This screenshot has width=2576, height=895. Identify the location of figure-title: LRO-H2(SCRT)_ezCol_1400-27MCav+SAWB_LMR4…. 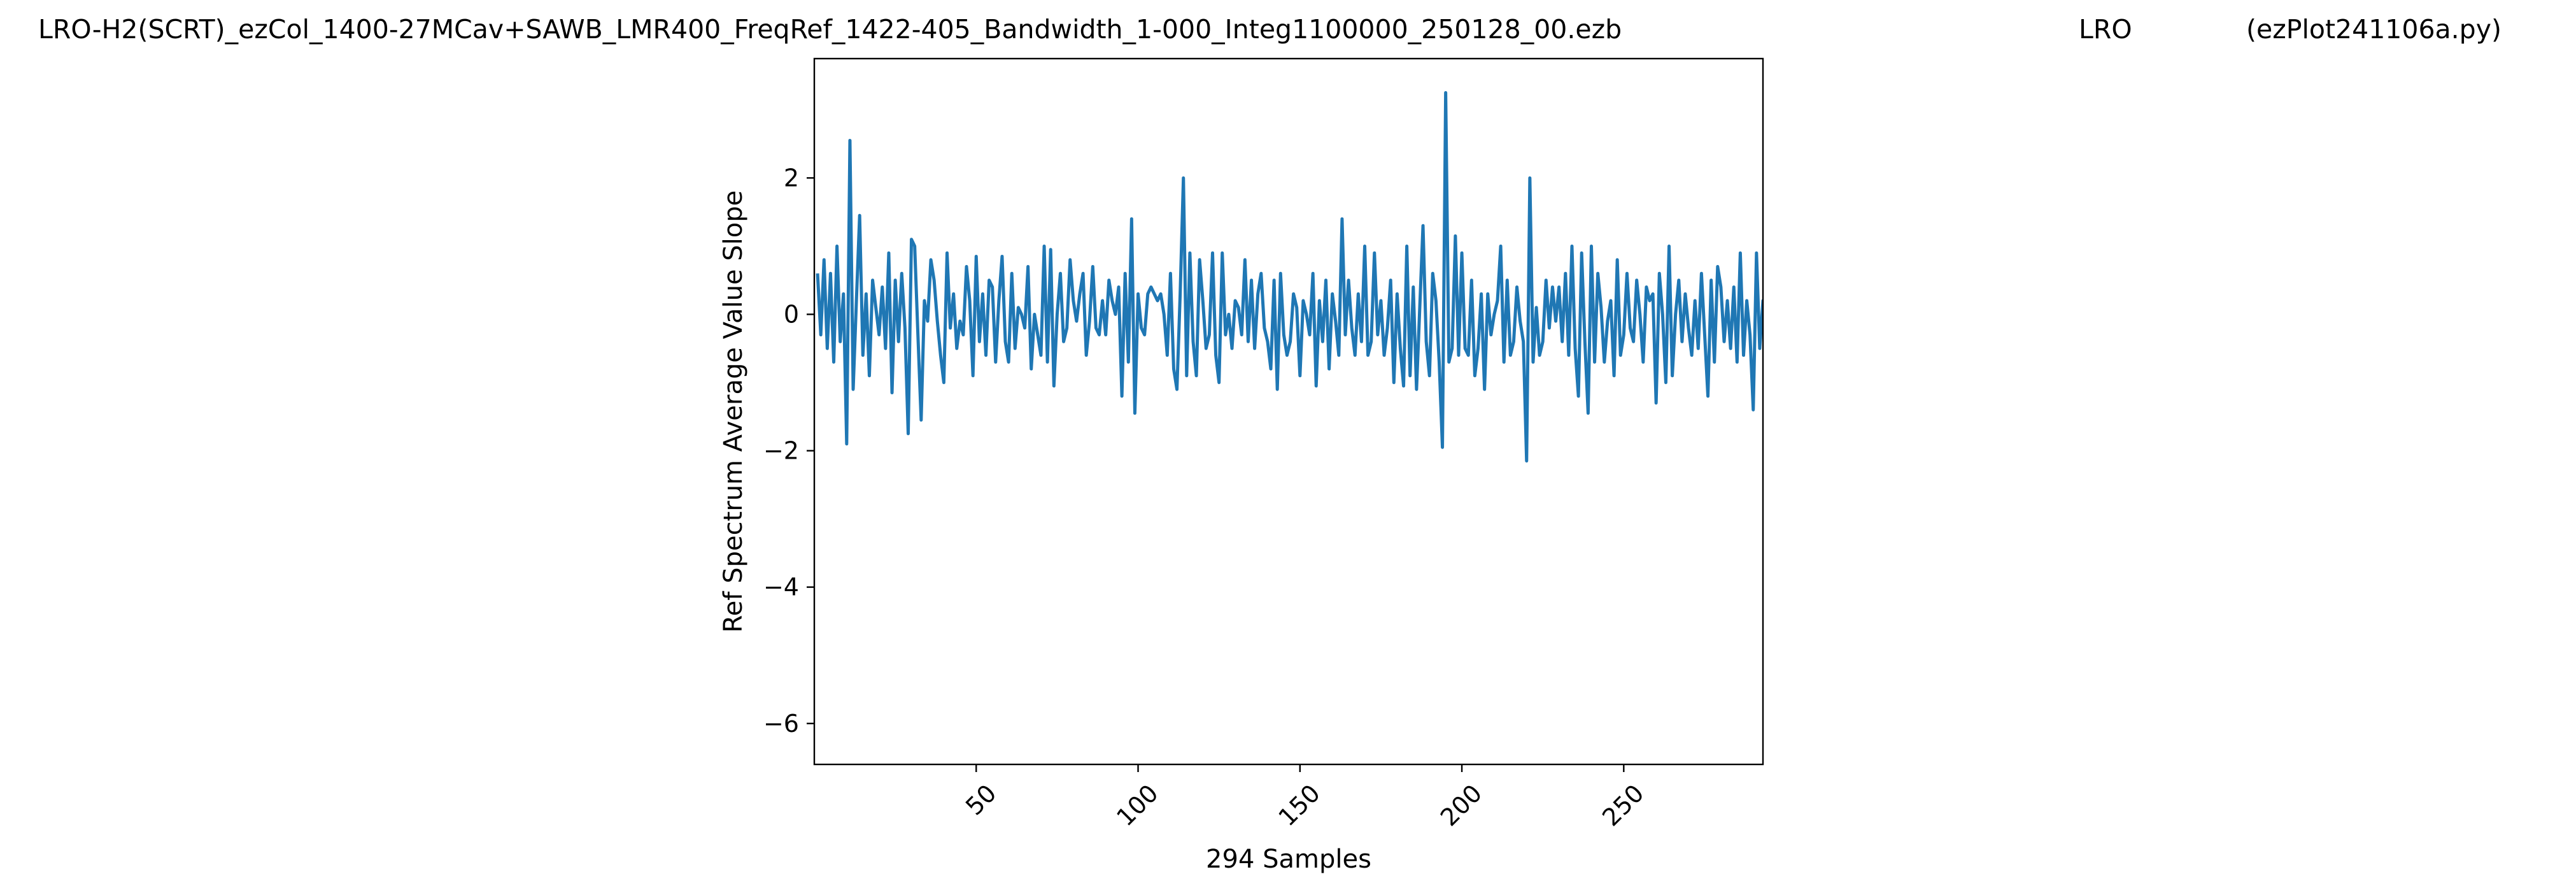
(1288, 33).